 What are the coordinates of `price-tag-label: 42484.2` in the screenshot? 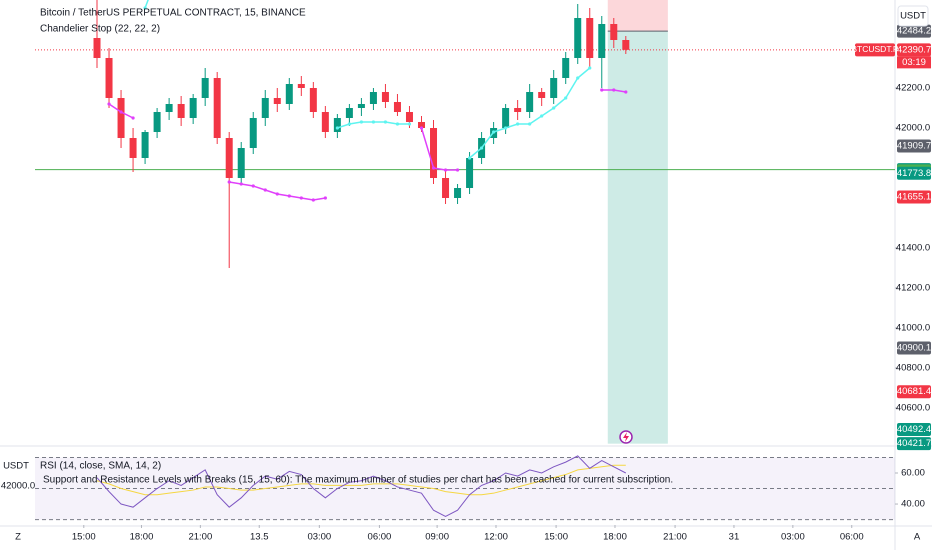 It's located at (914, 31).